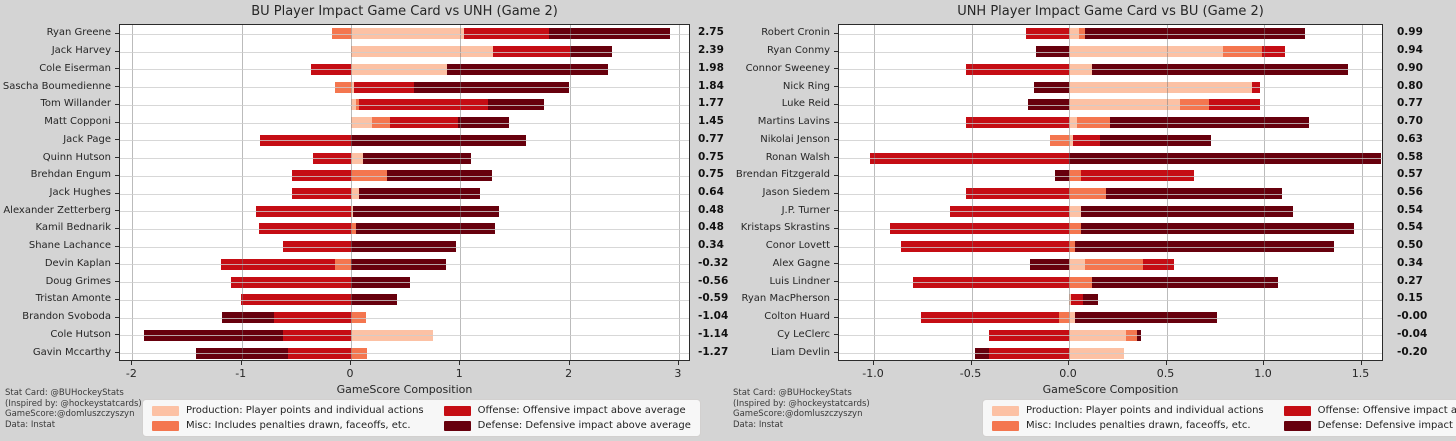 This screenshot has height=441, width=1456. What do you see at coordinates (1410, 262) in the screenshot?
I see `gamescore-total: 0.34` at bounding box center [1410, 262].